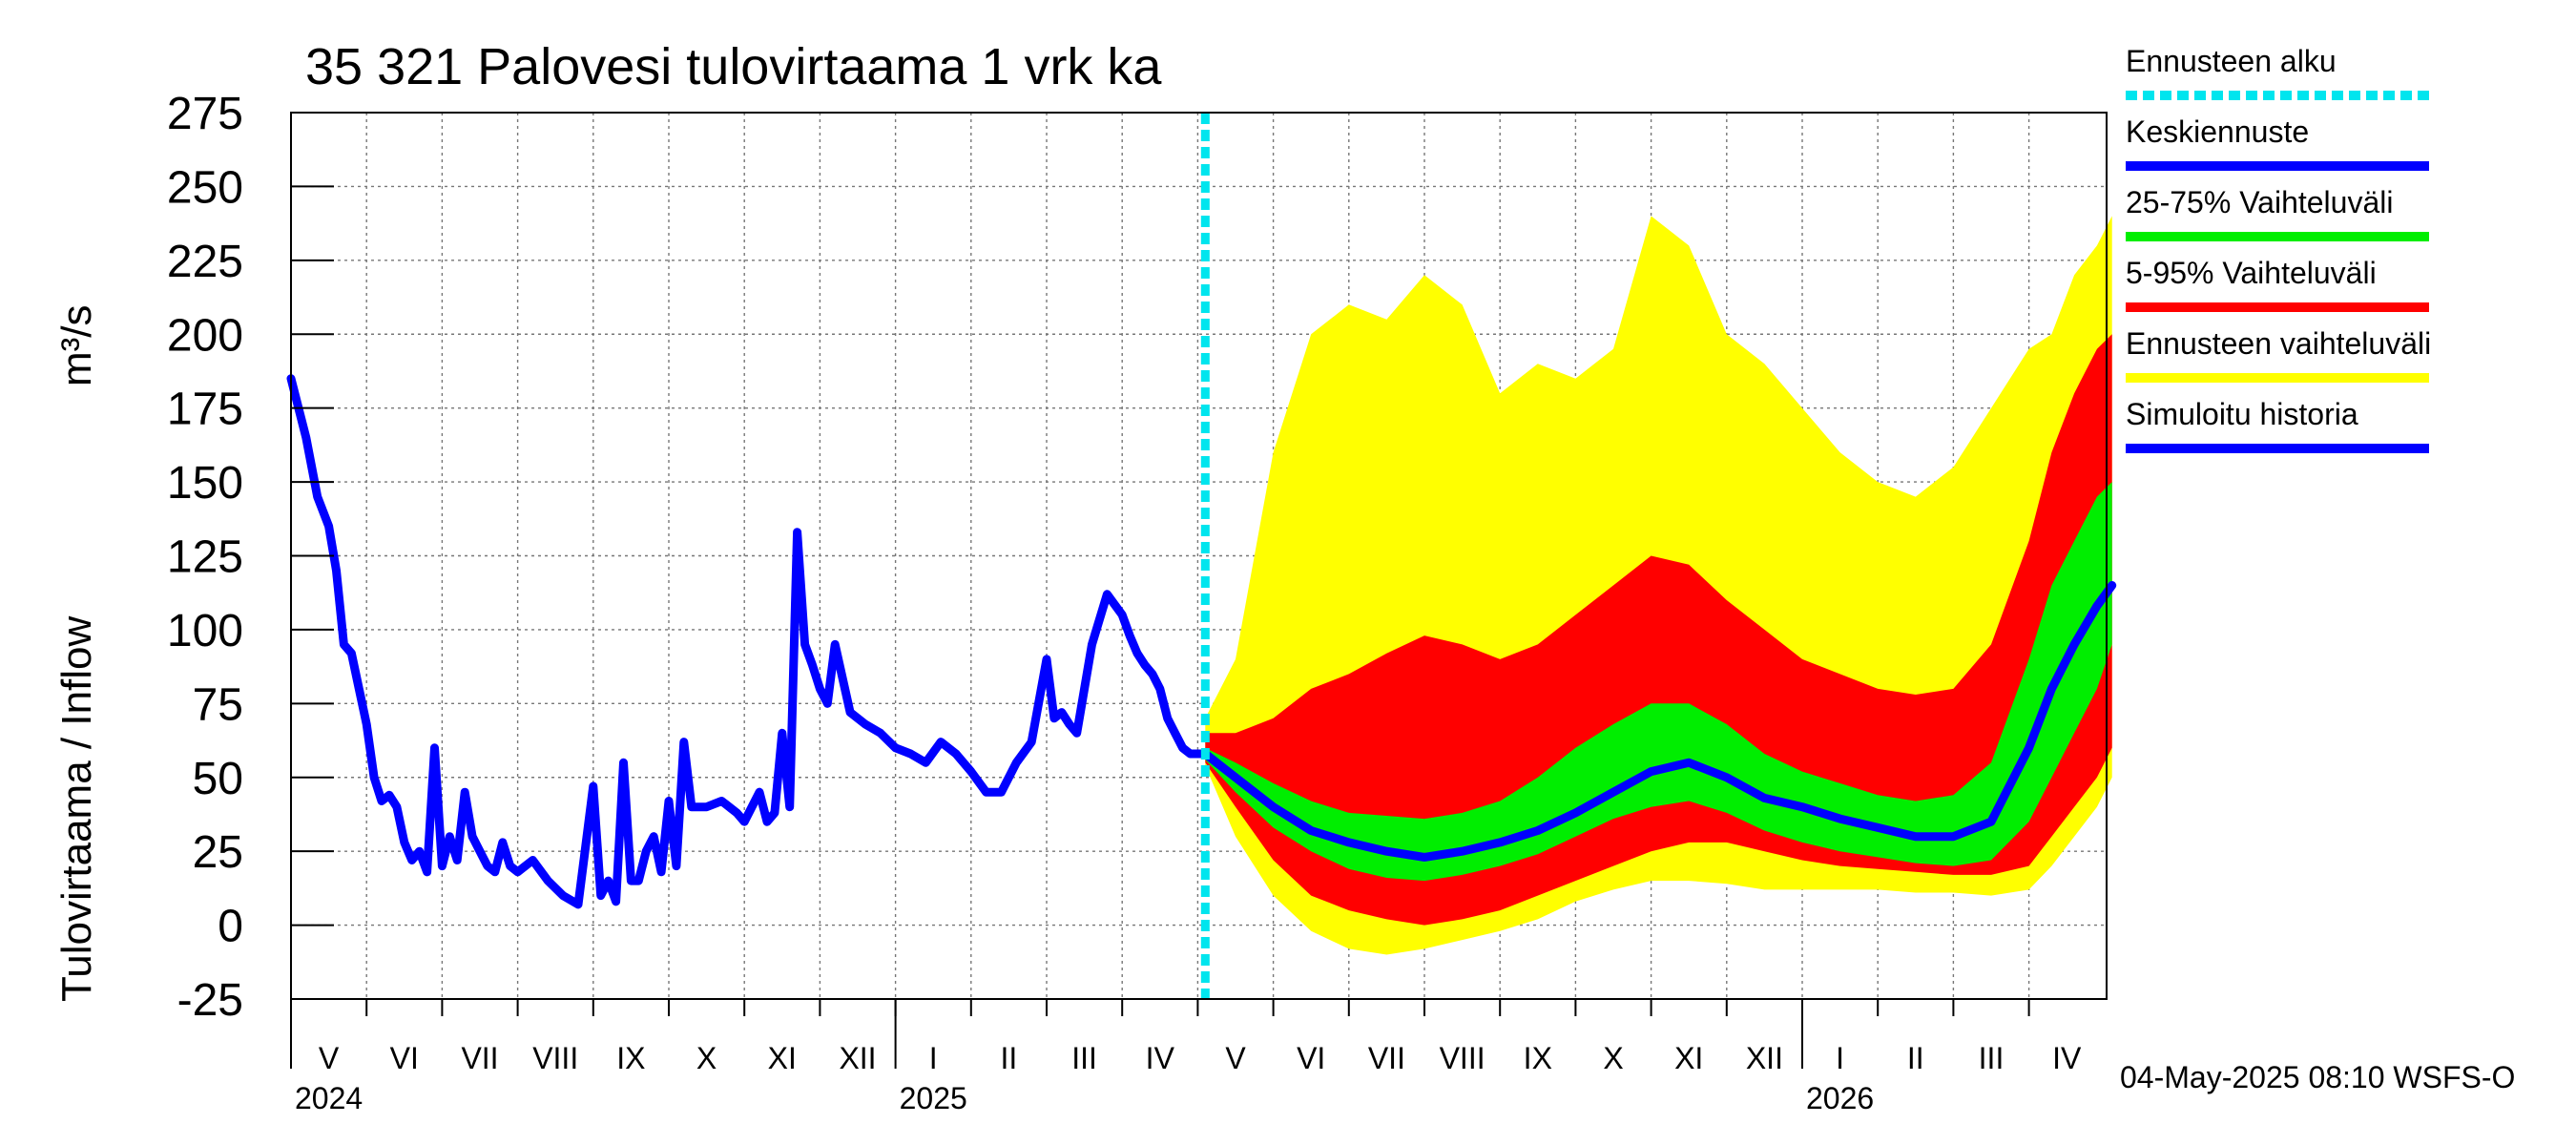 Image resolution: width=2576 pixels, height=1145 pixels. I want to click on x-year-label: 2025, so click(933, 1098).